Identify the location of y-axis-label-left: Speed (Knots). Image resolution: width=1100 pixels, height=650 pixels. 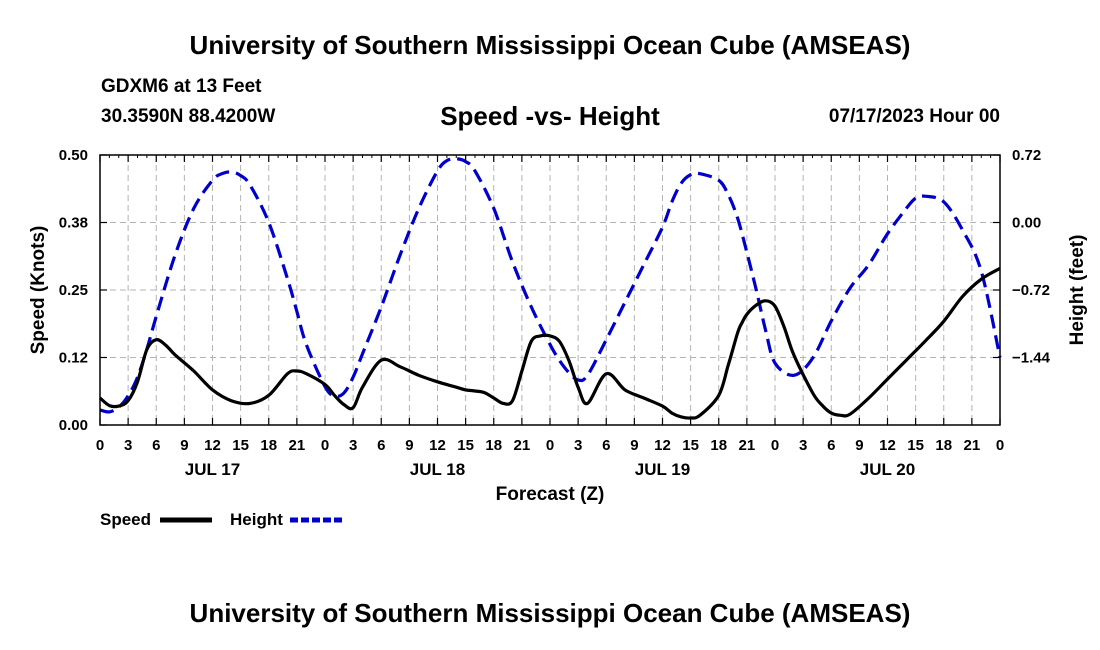
(38, 290).